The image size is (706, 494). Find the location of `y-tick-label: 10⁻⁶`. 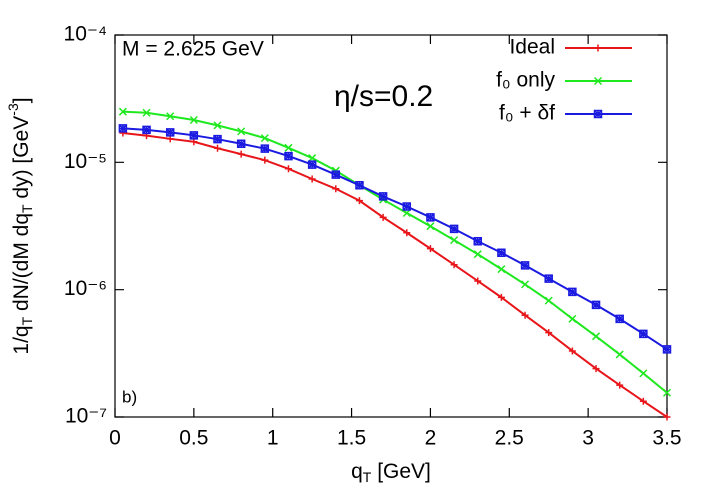

y-tick-label: 10⁻⁶ is located at coordinates (85, 288).